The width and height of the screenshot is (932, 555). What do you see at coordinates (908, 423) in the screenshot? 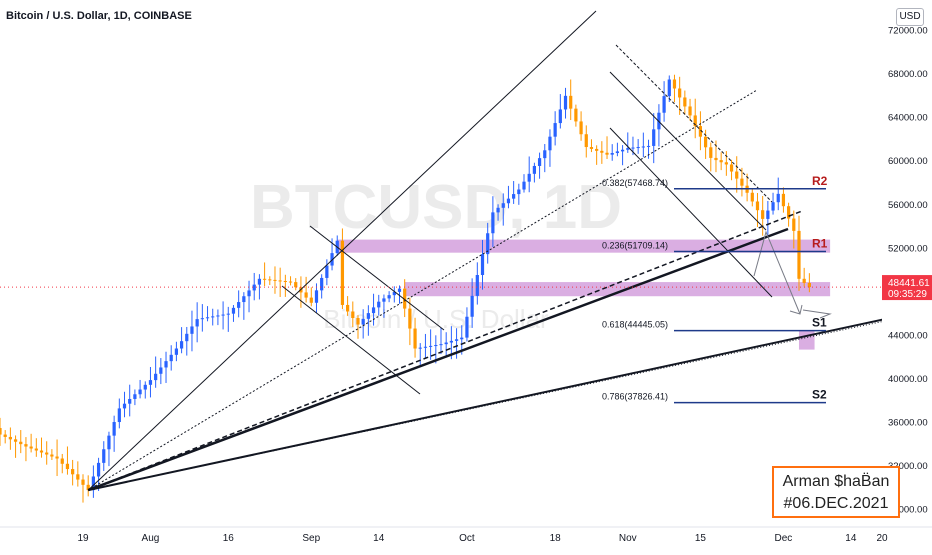
I see `y-tick-label: 36000.00` at bounding box center [908, 423].